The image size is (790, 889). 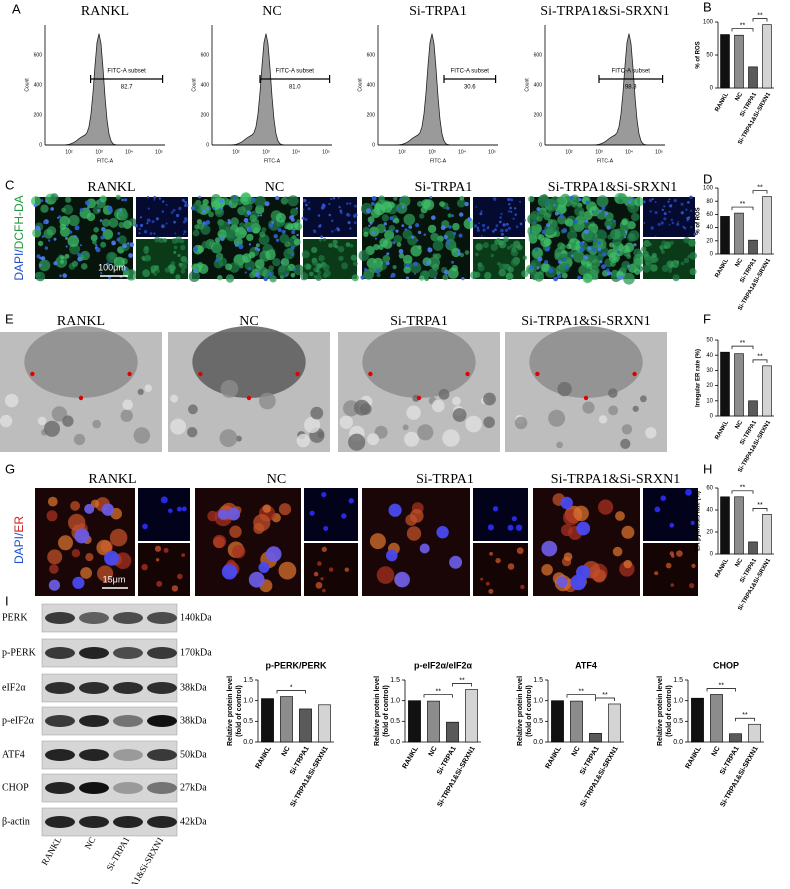 What do you see at coordinates (249, 362) in the screenshot?
I see `nucleus` at bounding box center [249, 362].